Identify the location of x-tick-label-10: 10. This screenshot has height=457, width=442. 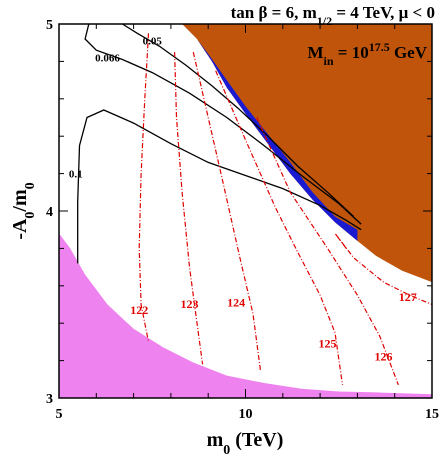
(246, 414).